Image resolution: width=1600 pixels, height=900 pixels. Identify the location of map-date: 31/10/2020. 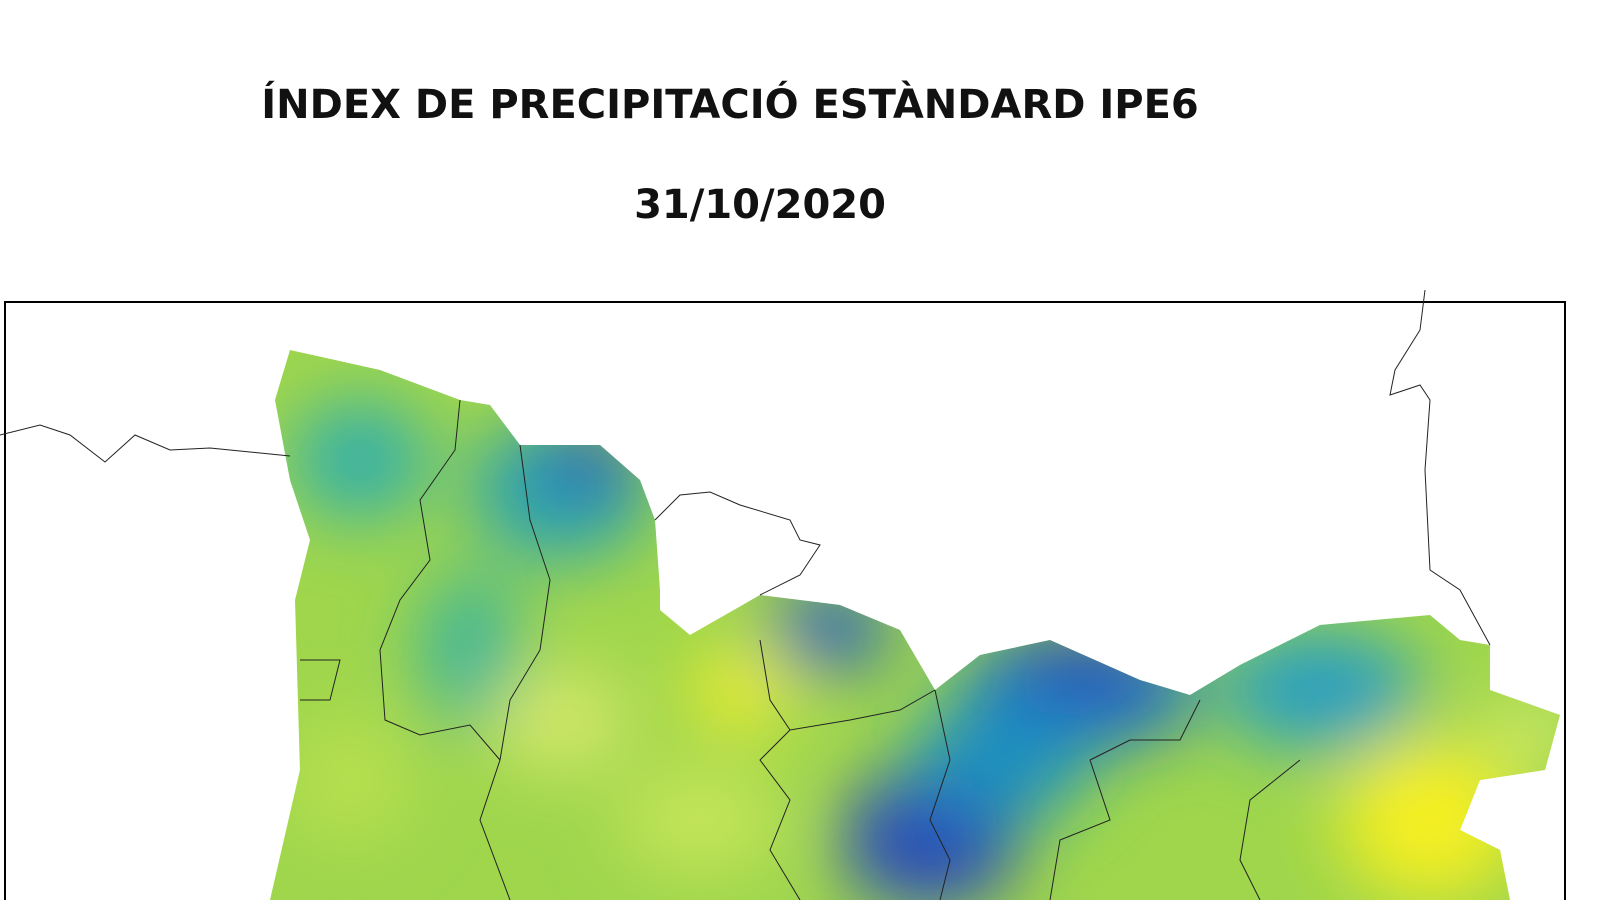
(760, 205).